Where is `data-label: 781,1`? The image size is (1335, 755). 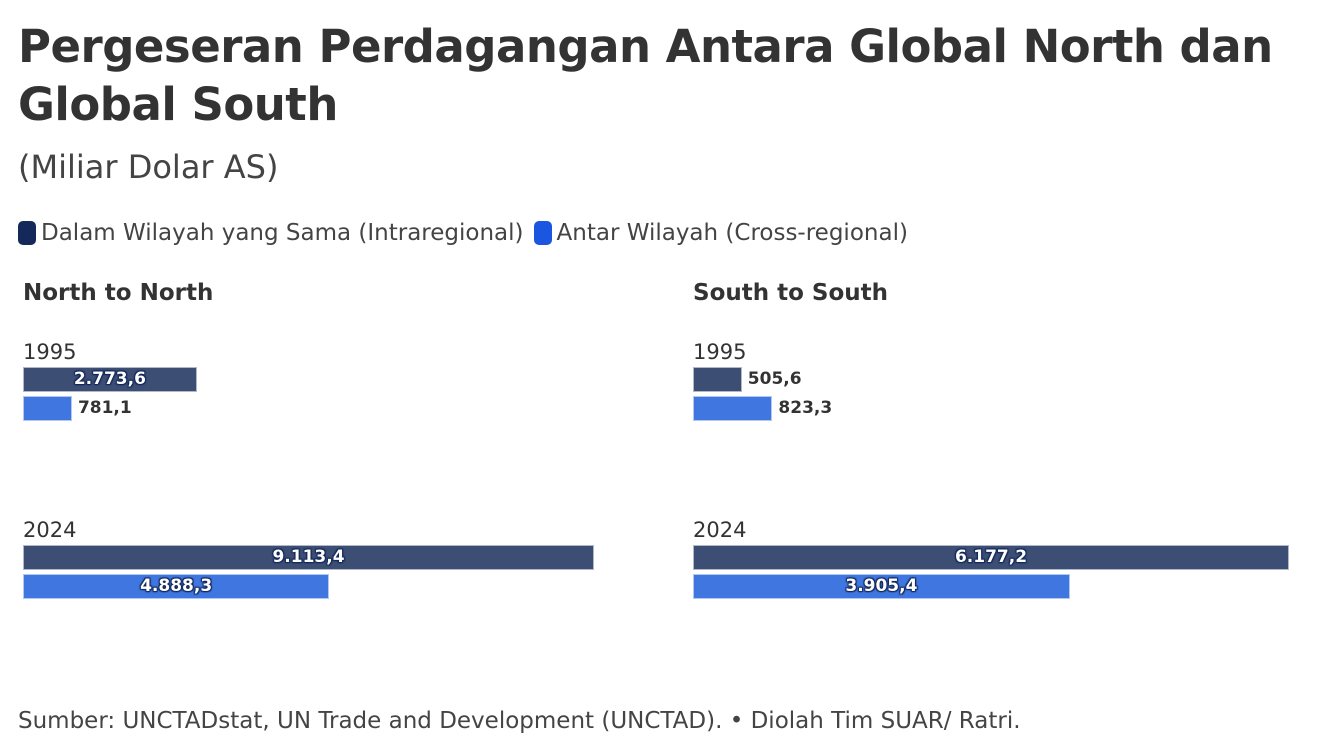
data-label: 781,1 is located at coordinates (104, 408).